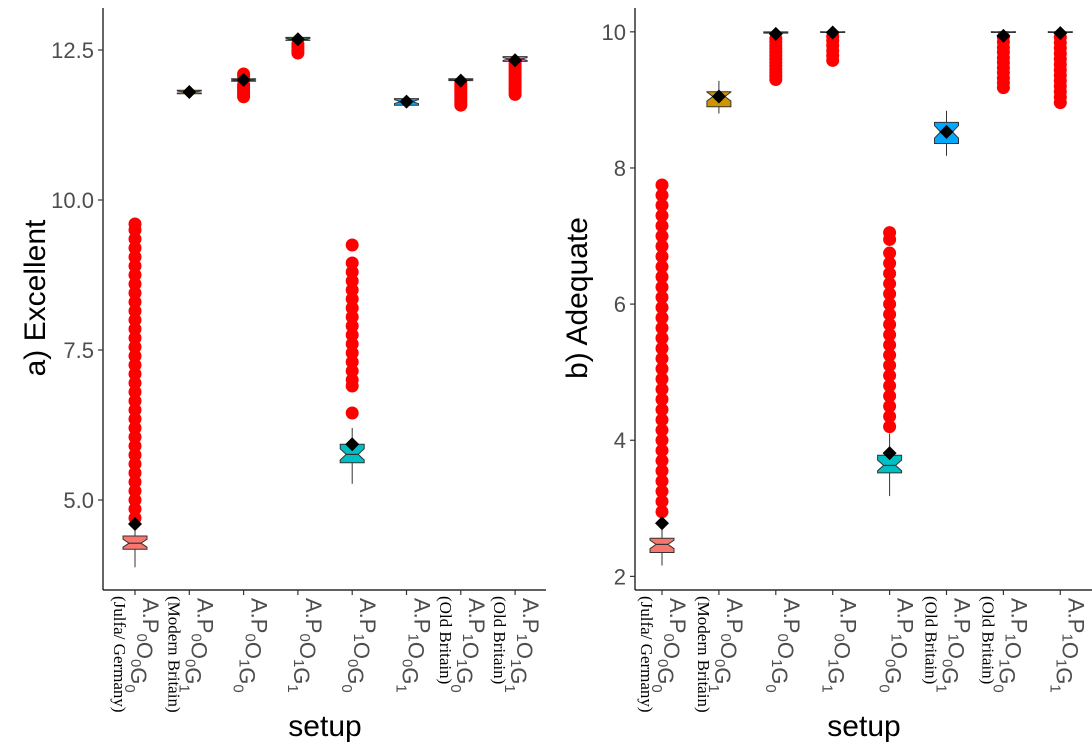 Image resolution: width=1092 pixels, height=744 pixels. Describe the element at coordinates (620, 304) in the screenshot. I see `y-tick-label: 6` at that location.